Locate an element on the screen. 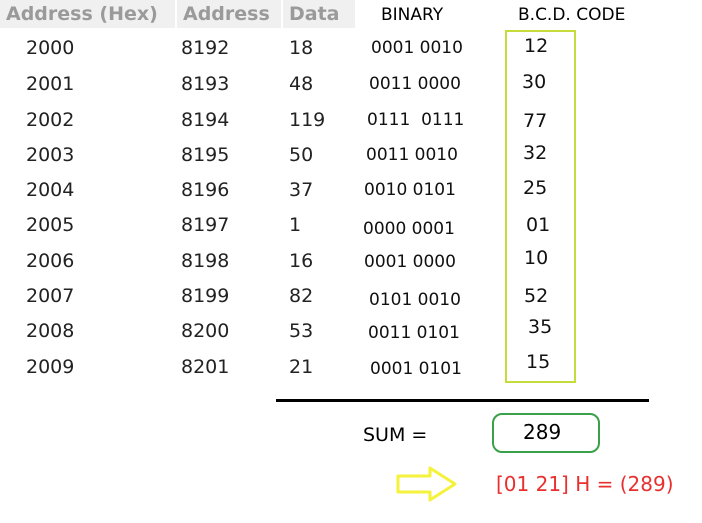  data-cell: 18 is located at coordinates (301, 48).